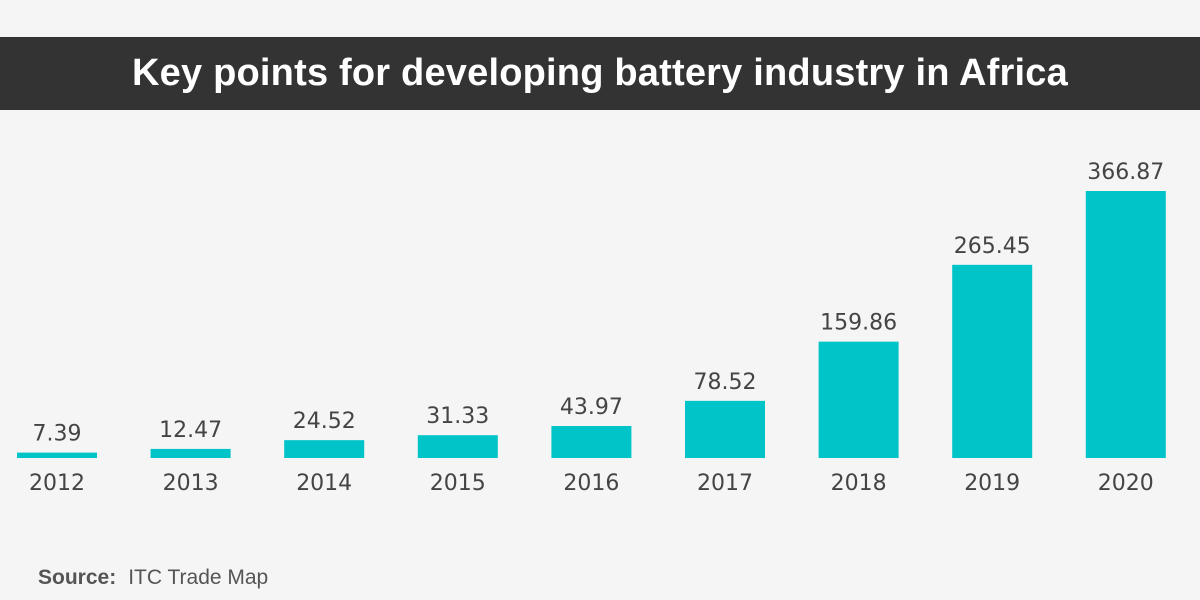 Image resolution: width=1200 pixels, height=600 pixels. What do you see at coordinates (57, 483) in the screenshot?
I see `x-tick-label-2012: 2012` at bounding box center [57, 483].